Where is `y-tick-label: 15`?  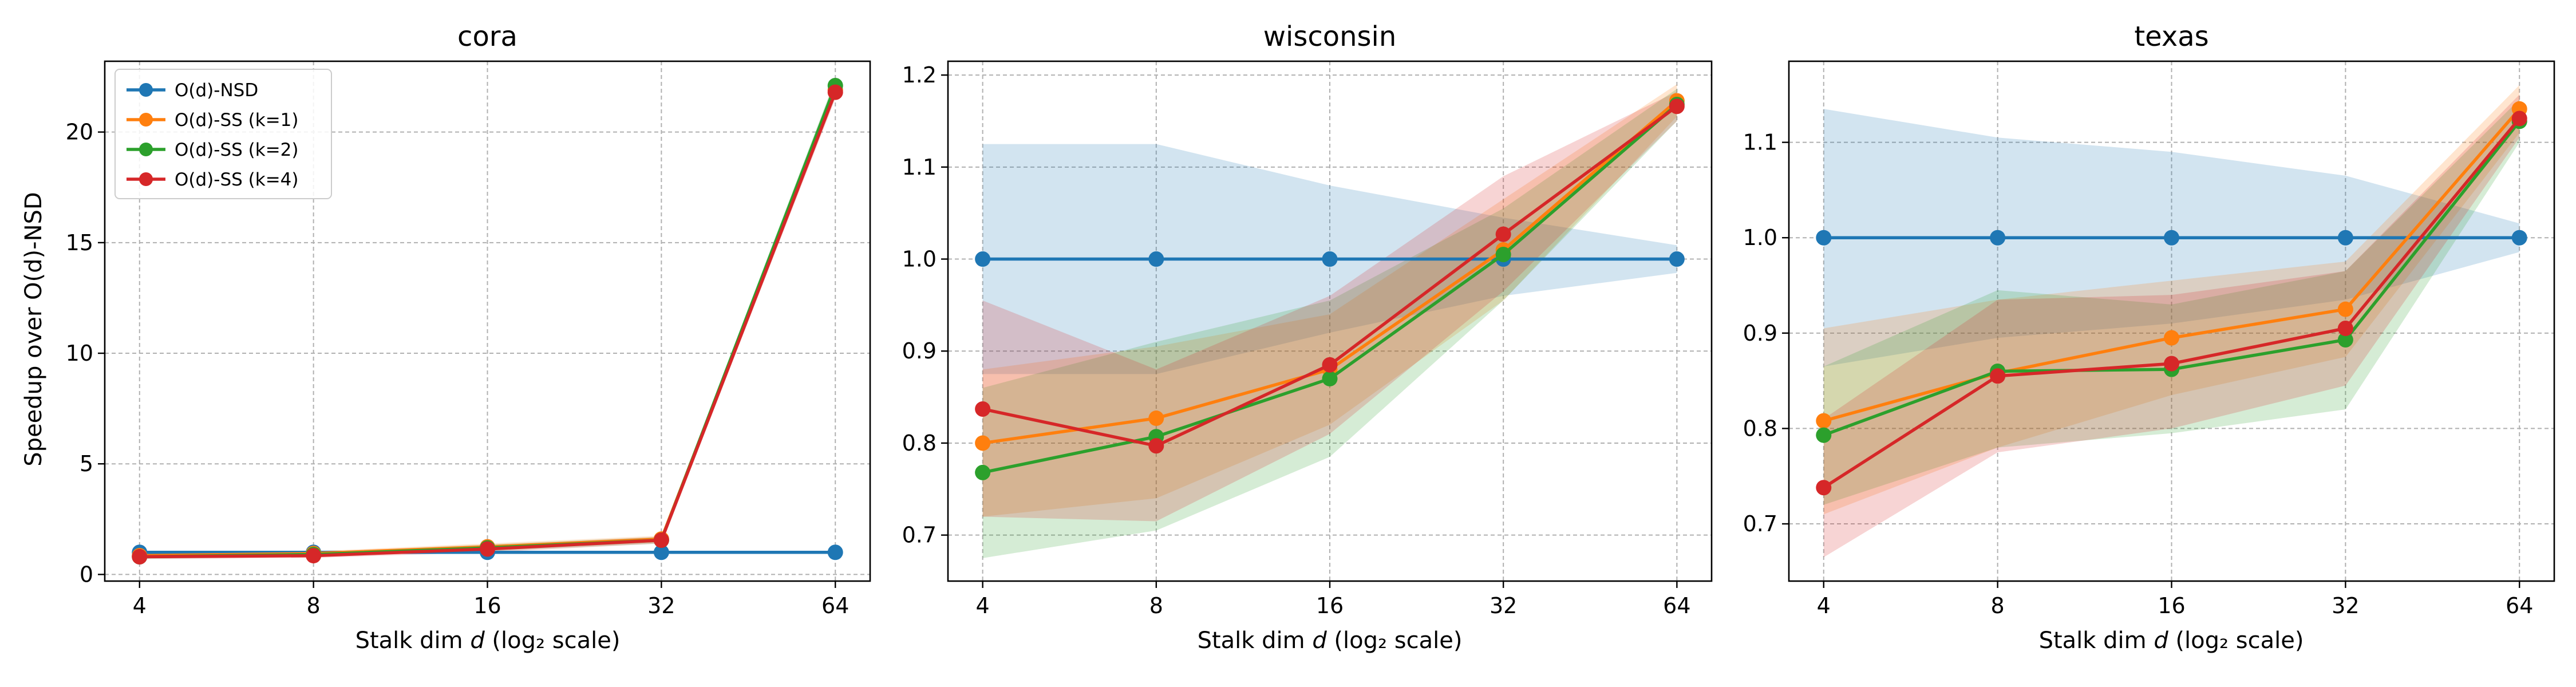
y-tick-label: 15 is located at coordinates (79, 242).